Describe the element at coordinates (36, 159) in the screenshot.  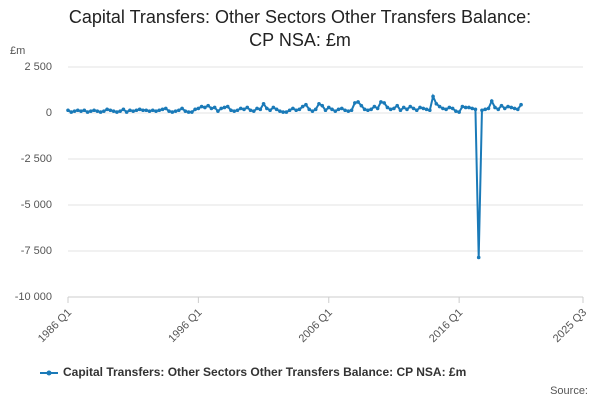
I see `y-tick-label: -2 500` at that location.